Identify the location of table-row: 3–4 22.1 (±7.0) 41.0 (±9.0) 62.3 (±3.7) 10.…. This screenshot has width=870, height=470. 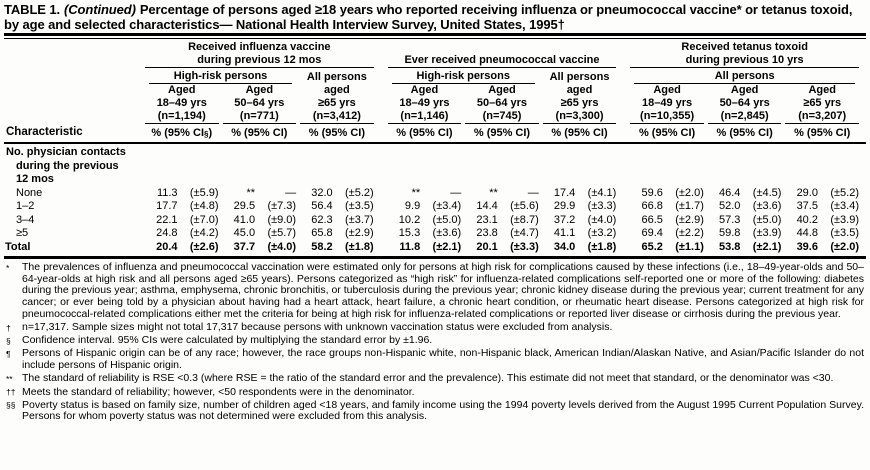
(435, 221).